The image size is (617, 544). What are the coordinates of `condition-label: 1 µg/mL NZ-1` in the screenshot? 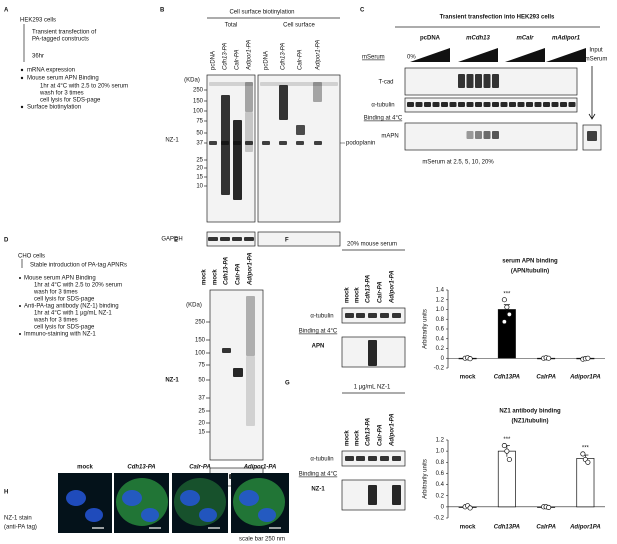 It's located at (372, 388).